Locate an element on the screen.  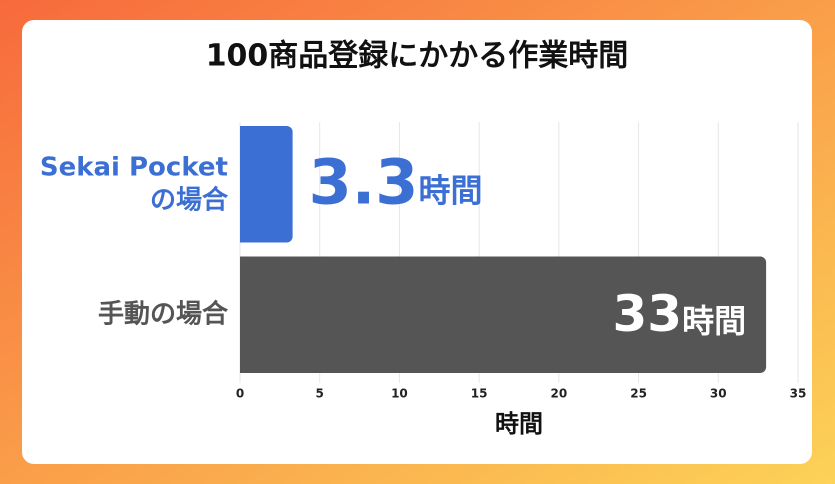
x-tick-label: 20 is located at coordinates (559, 394).